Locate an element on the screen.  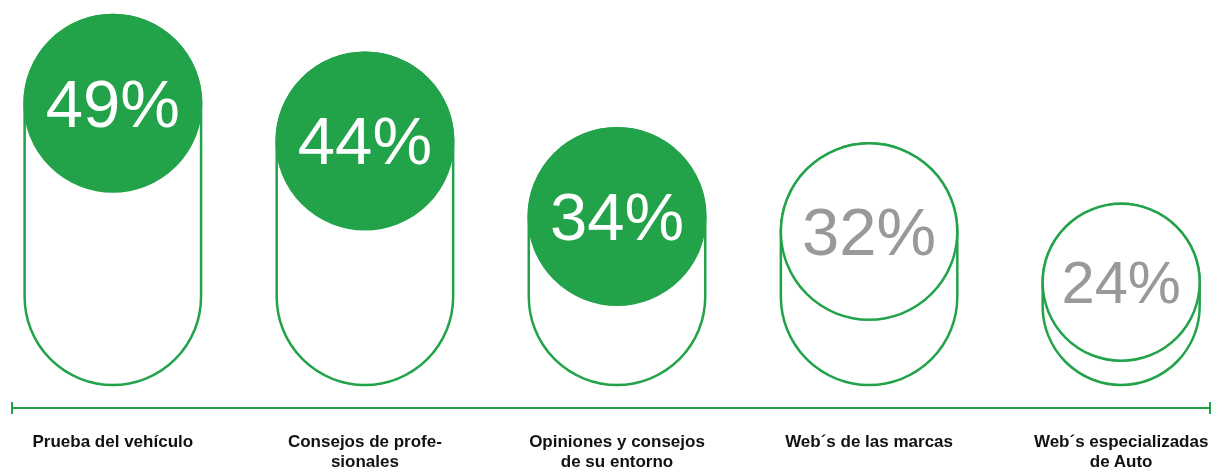
data-label: 34% is located at coordinates (617, 216).